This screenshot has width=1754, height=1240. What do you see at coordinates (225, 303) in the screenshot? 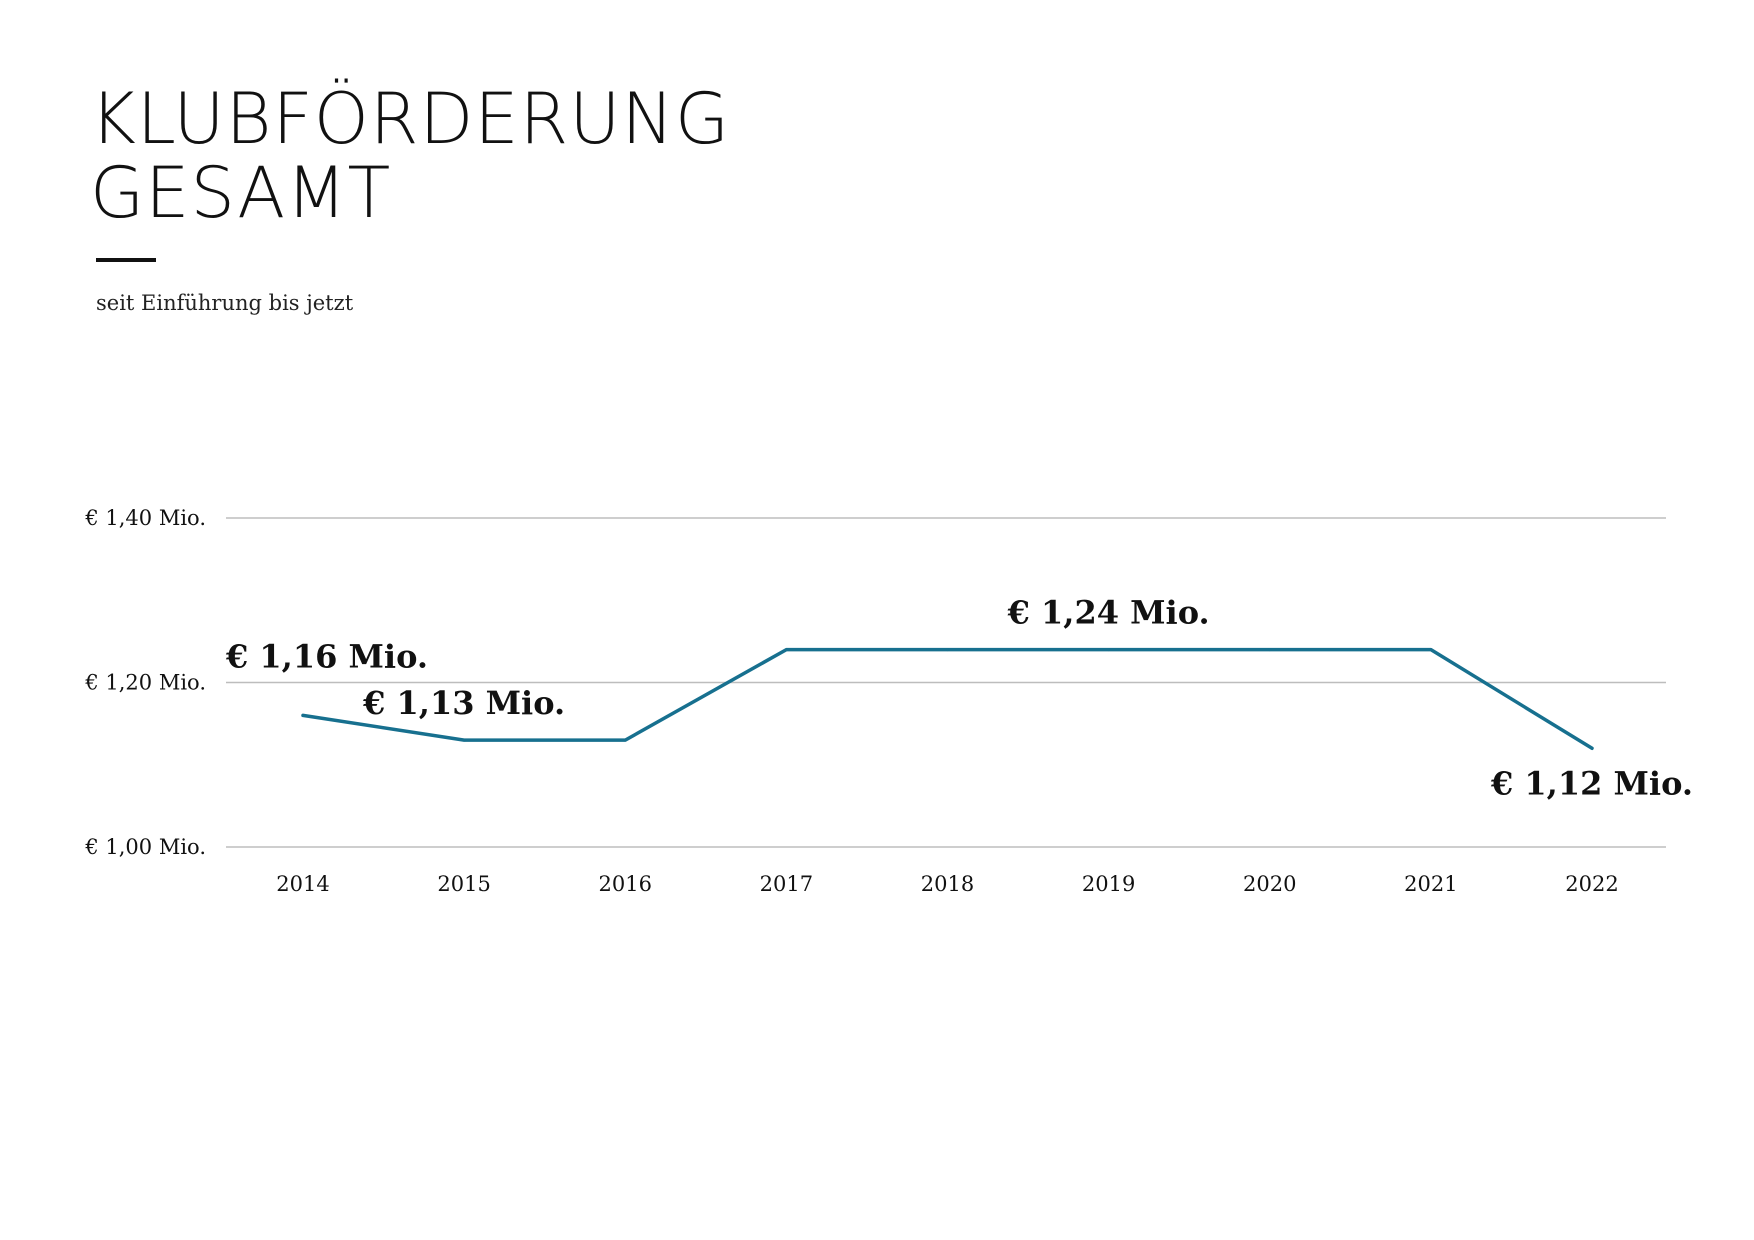
I see `chart-subtitle: seit Einführung bis jetzt` at bounding box center [225, 303].